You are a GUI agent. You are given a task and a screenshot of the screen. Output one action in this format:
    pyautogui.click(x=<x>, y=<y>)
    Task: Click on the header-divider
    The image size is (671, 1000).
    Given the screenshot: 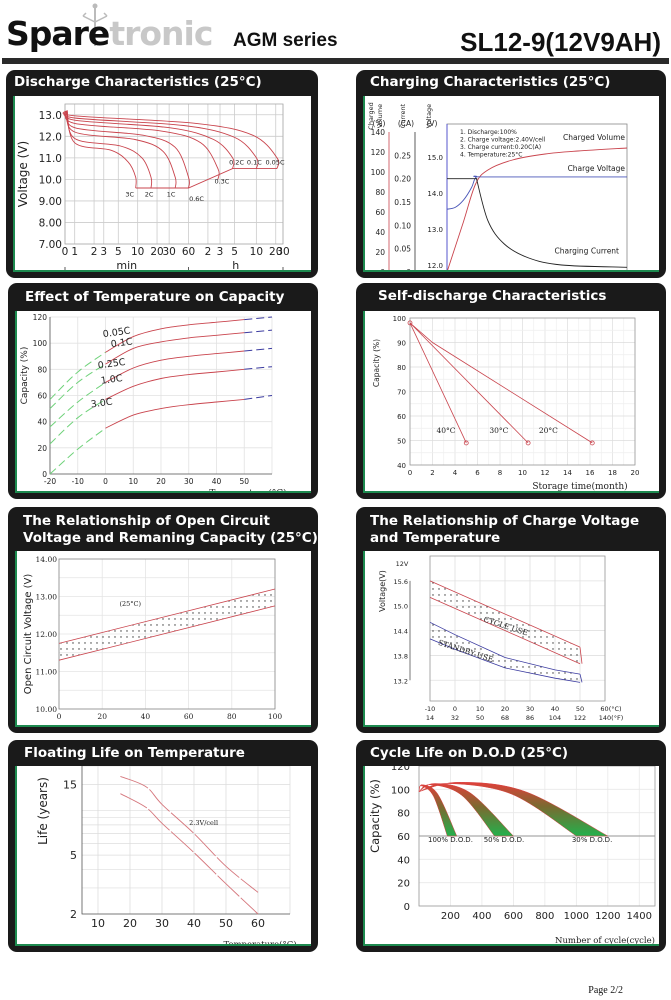 What is the action you would take?
    pyautogui.click(x=335, y=61)
    